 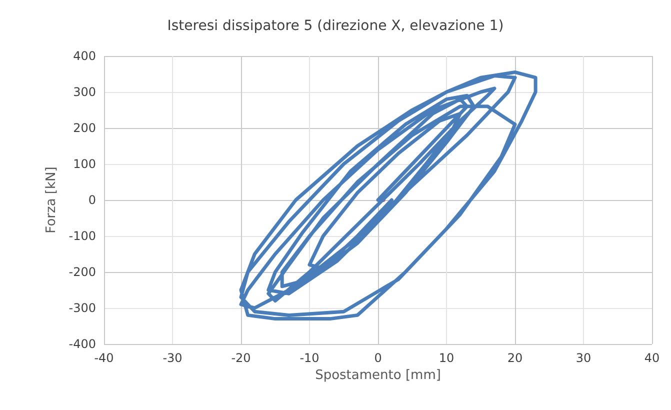 I want to click on y-tick-label: 300, so click(x=84, y=92).